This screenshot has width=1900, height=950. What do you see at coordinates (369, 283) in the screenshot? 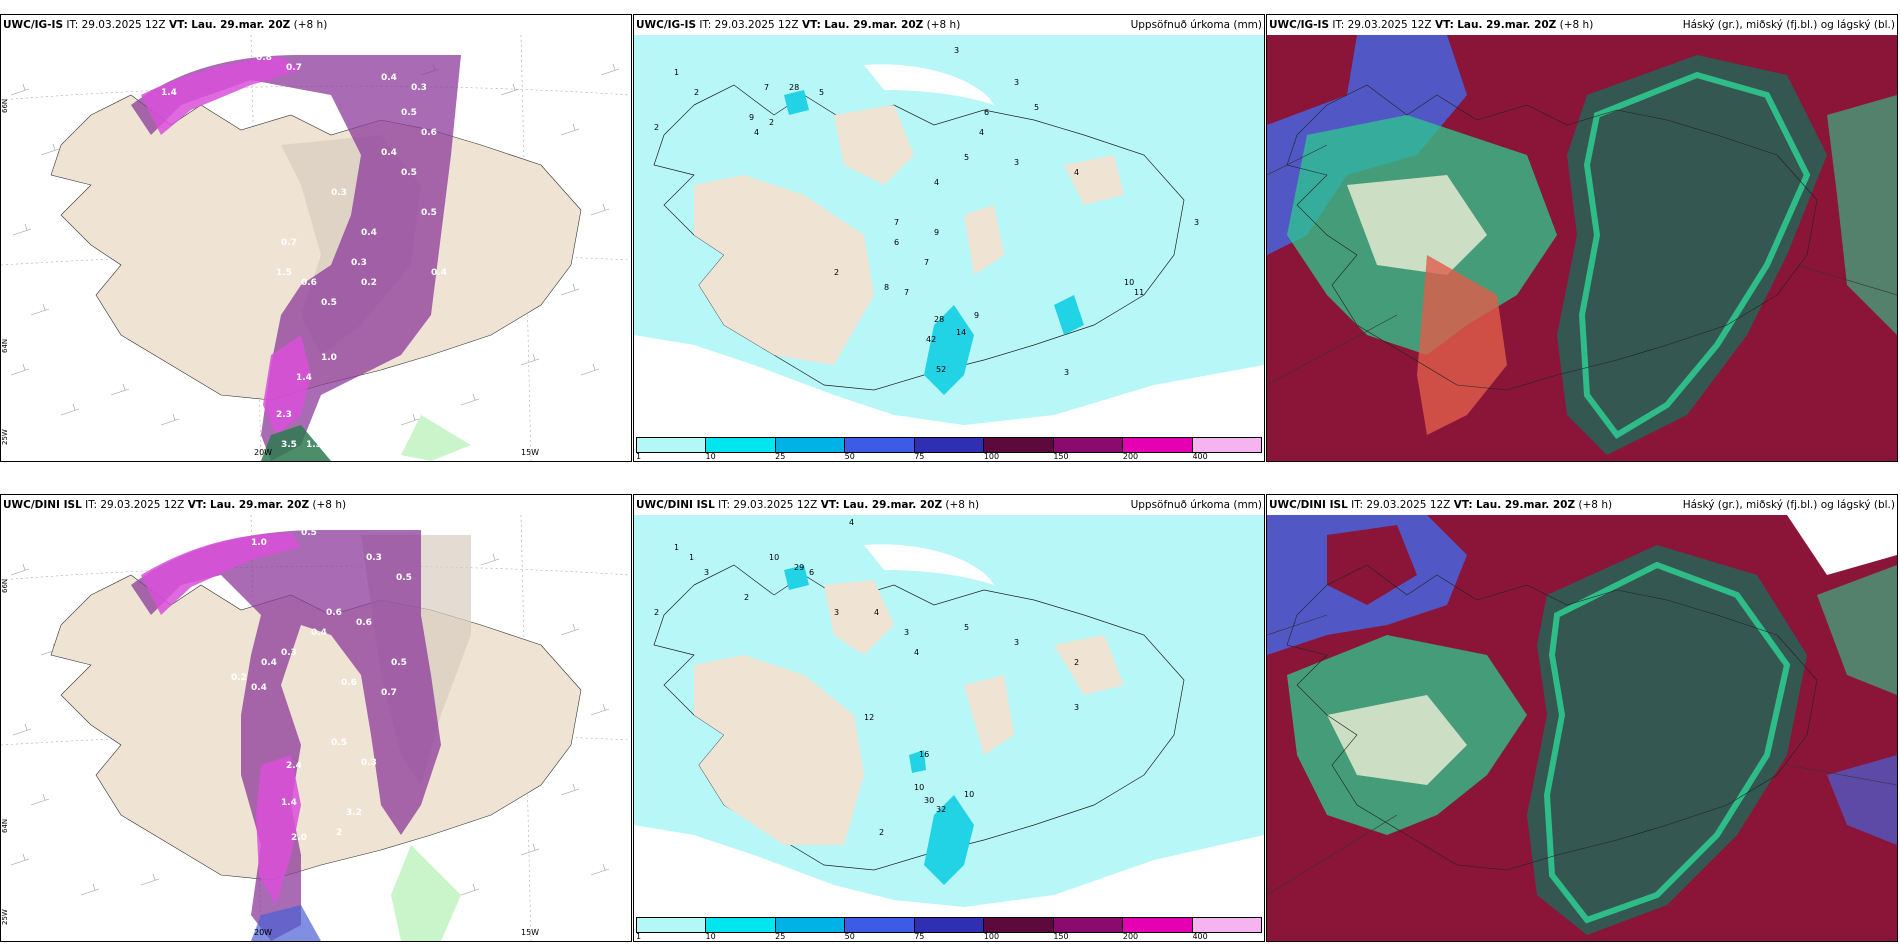
I see `map-value-label: 0.2` at bounding box center [369, 283].